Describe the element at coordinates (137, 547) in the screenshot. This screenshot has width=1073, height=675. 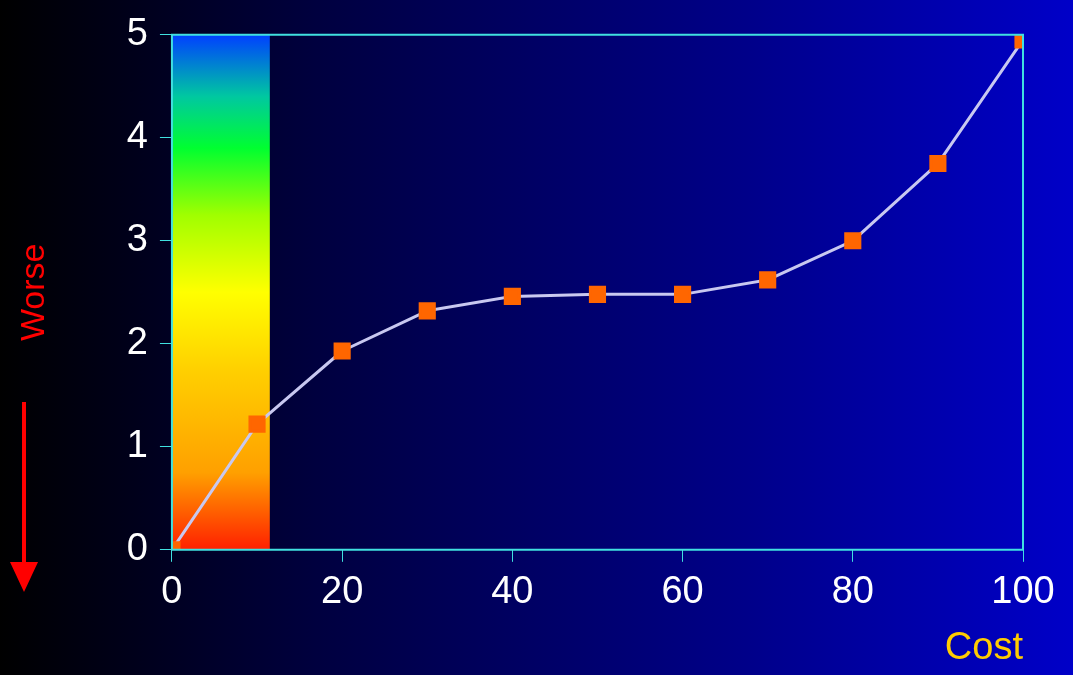
I see `y-tick-label: 0` at that location.